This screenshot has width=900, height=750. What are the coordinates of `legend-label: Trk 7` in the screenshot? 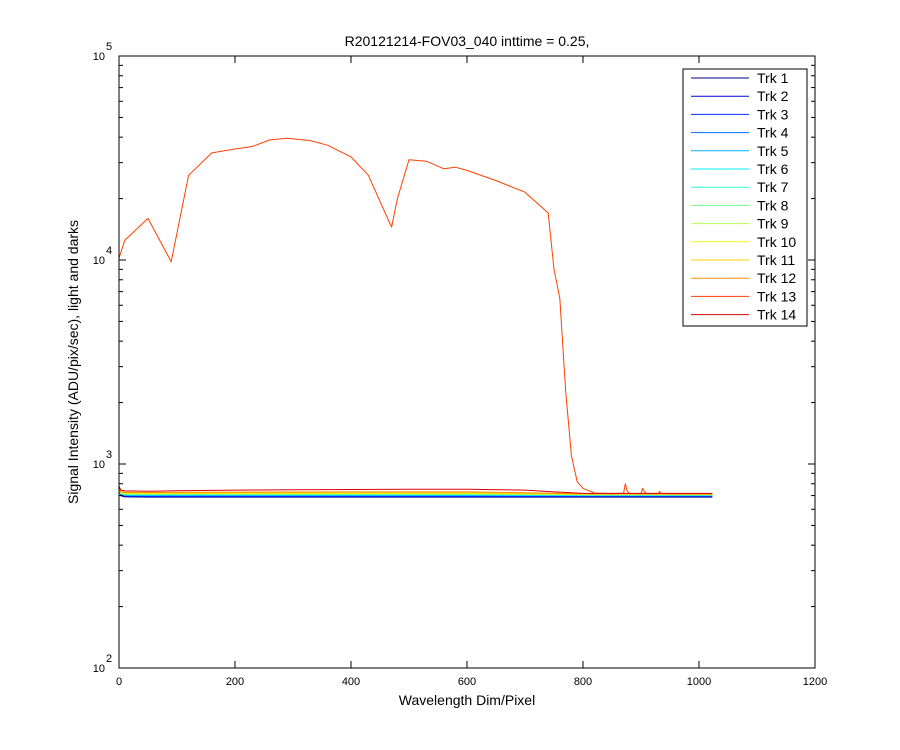 It's located at (773, 187).